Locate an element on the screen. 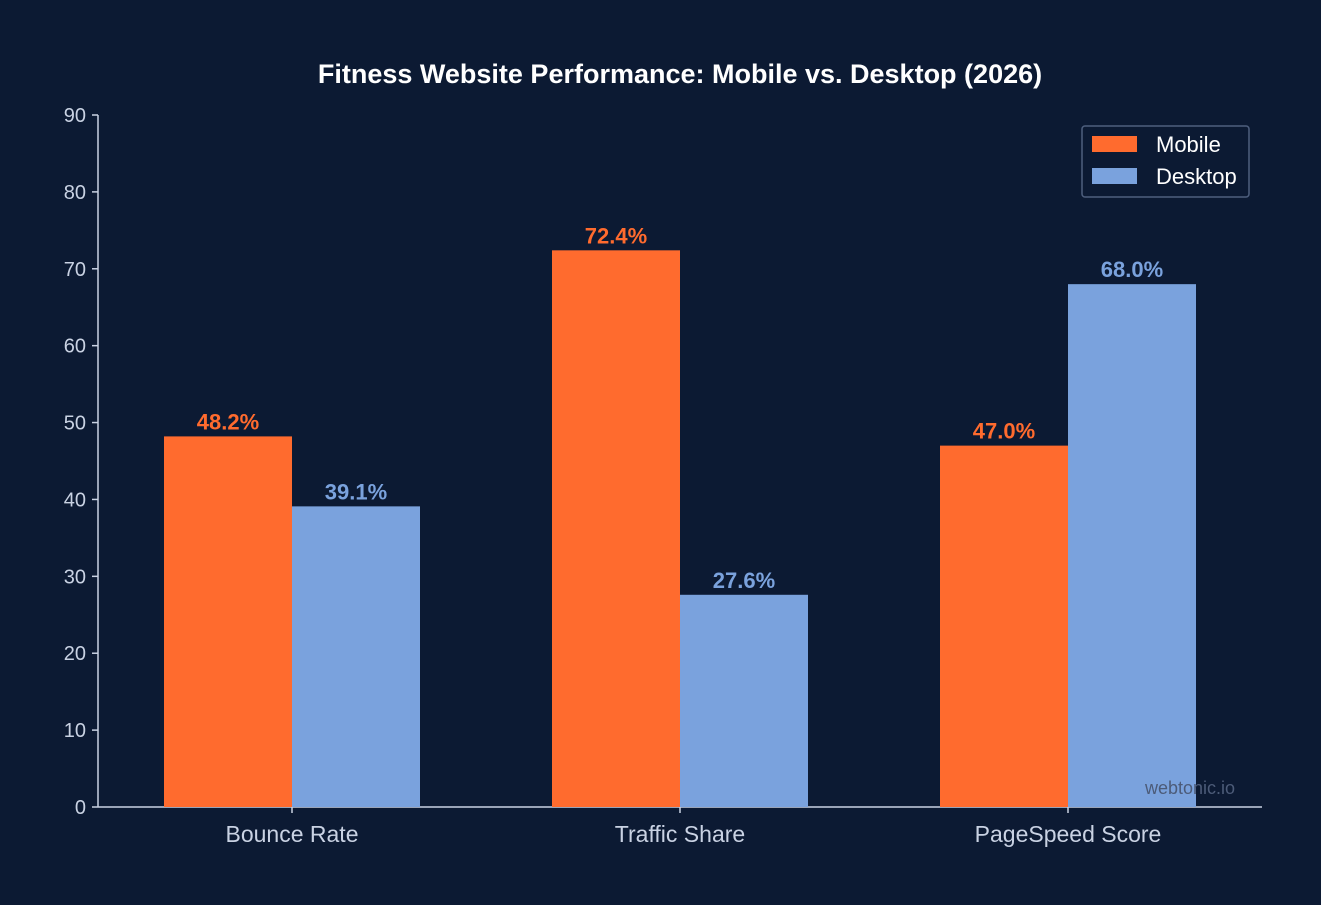 This screenshot has height=905, width=1321. legend: Mobile Desktop is located at coordinates (1165, 161).